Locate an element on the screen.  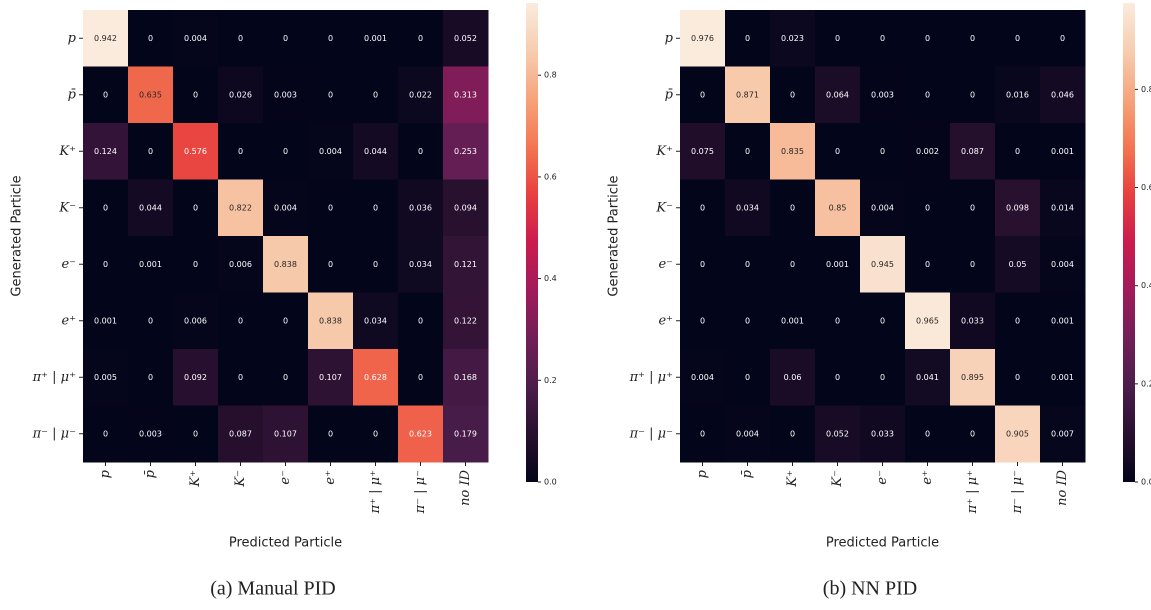
cell-label: 0.046 is located at coordinates (1062, 94).